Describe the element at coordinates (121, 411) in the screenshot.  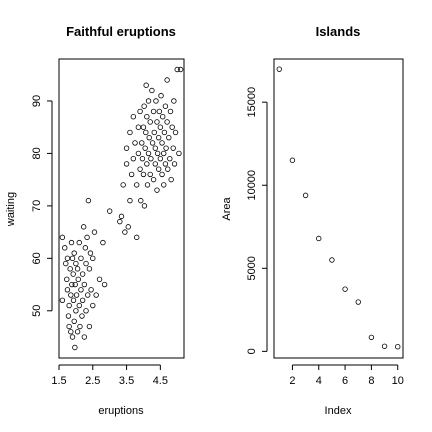
I see `x-axis-label: eruptions` at that location.